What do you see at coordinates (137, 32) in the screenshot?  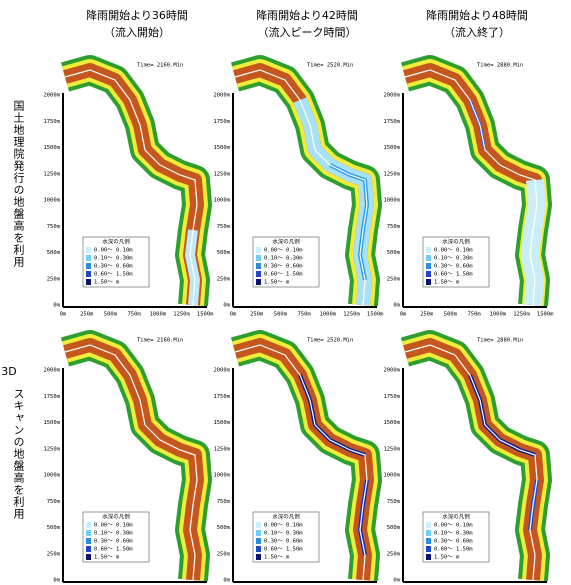 I see `column-subtitle: （流入開始）` at bounding box center [137, 32].